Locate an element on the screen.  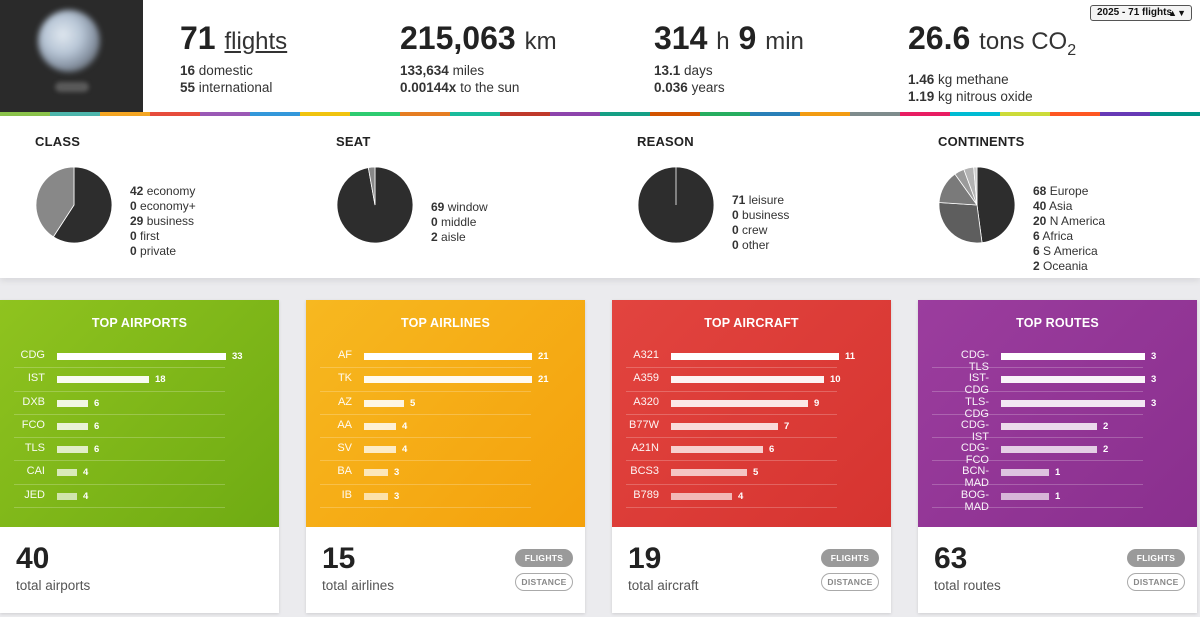
bar-row: BOG-MAD 1 is located at coordinates (1057, 499).